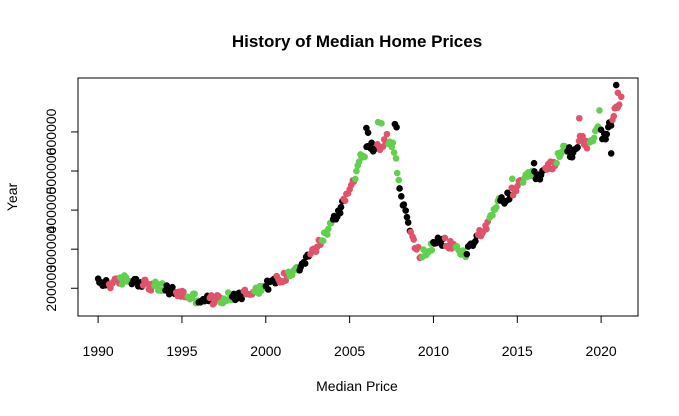 The width and height of the screenshot is (679, 416). I want to click on x-tick-label: 2015, so click(517, 351).